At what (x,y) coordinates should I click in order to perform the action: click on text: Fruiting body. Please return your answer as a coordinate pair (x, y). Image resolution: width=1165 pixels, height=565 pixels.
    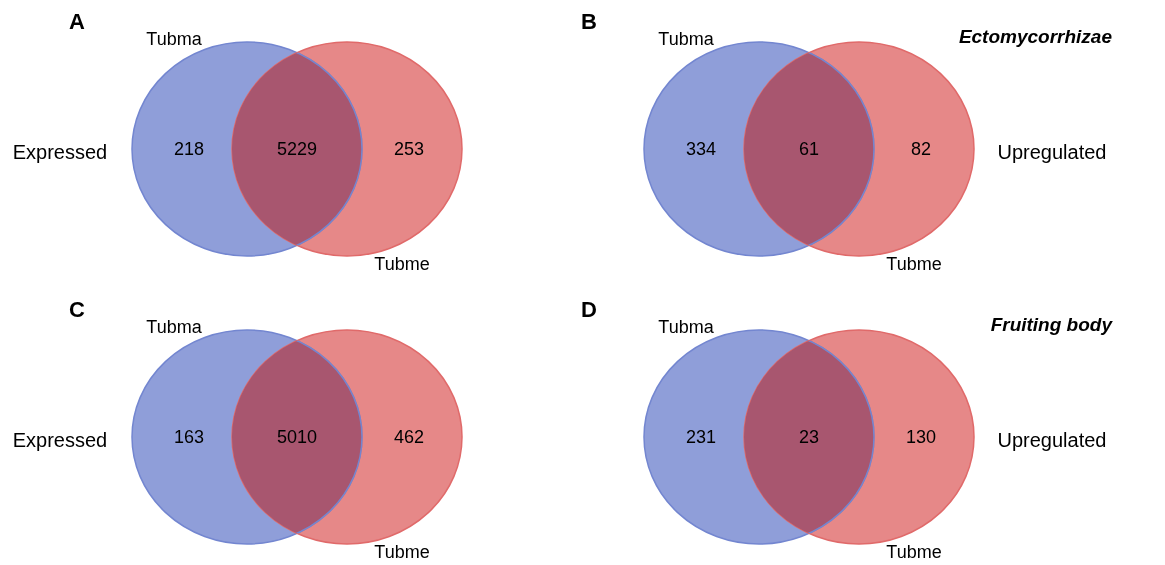
    Looking at the image, I should click on (1052, 324).